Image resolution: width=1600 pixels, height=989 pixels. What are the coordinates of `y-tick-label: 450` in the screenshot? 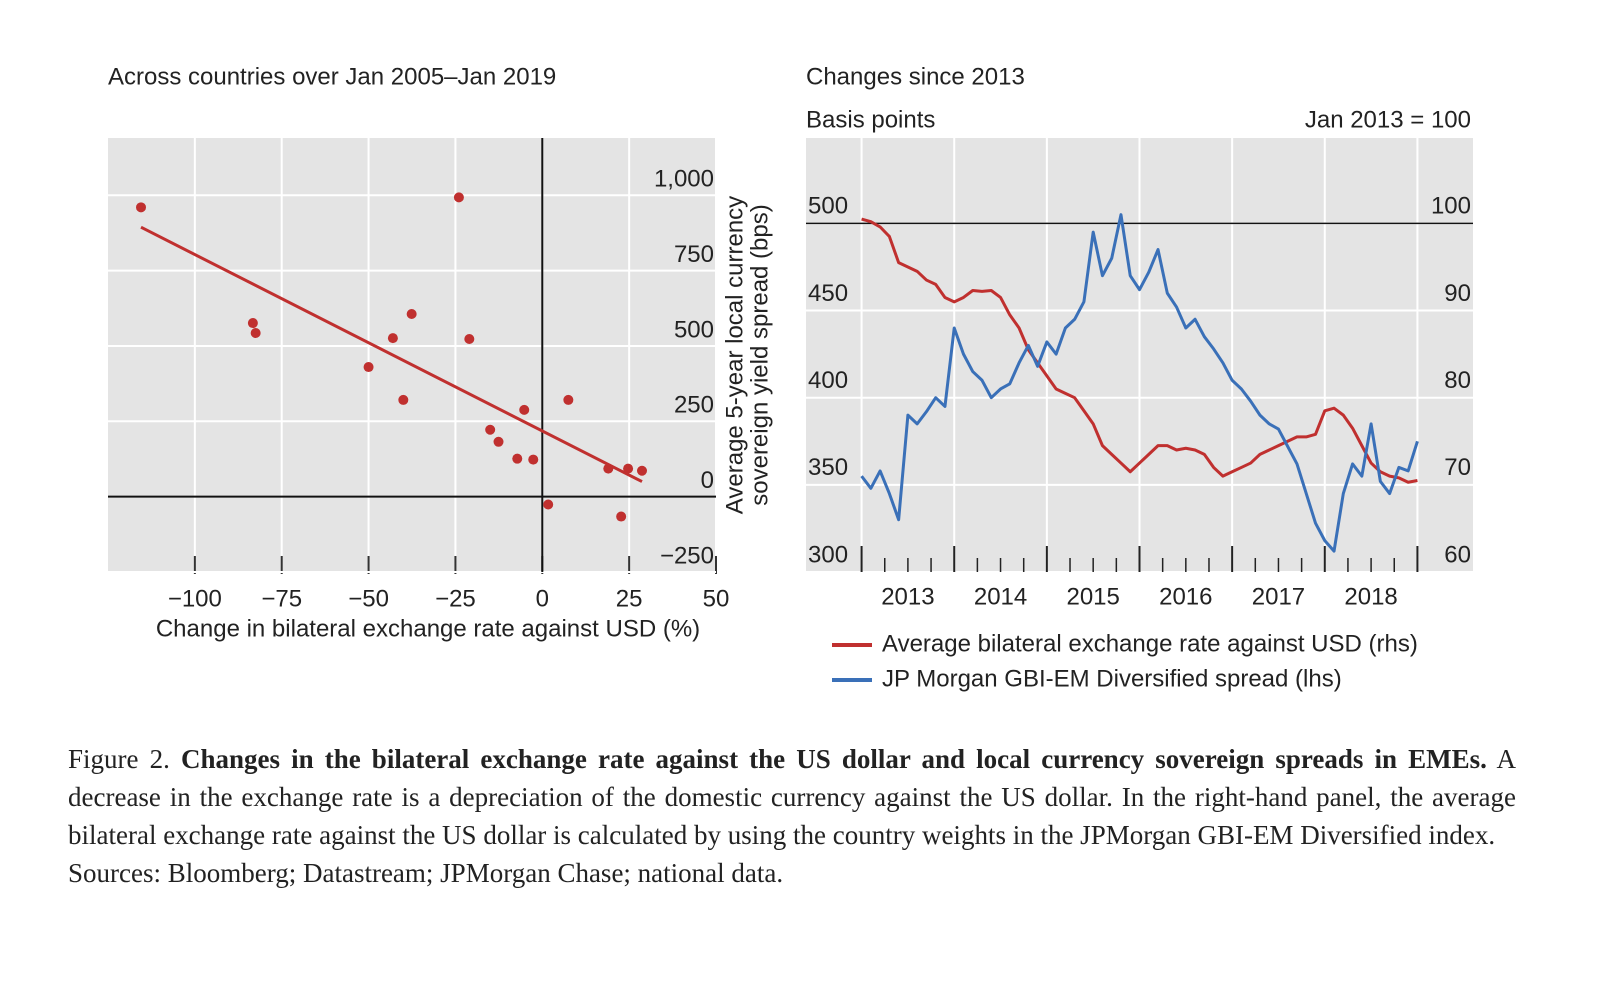 It's located at (828, 293).